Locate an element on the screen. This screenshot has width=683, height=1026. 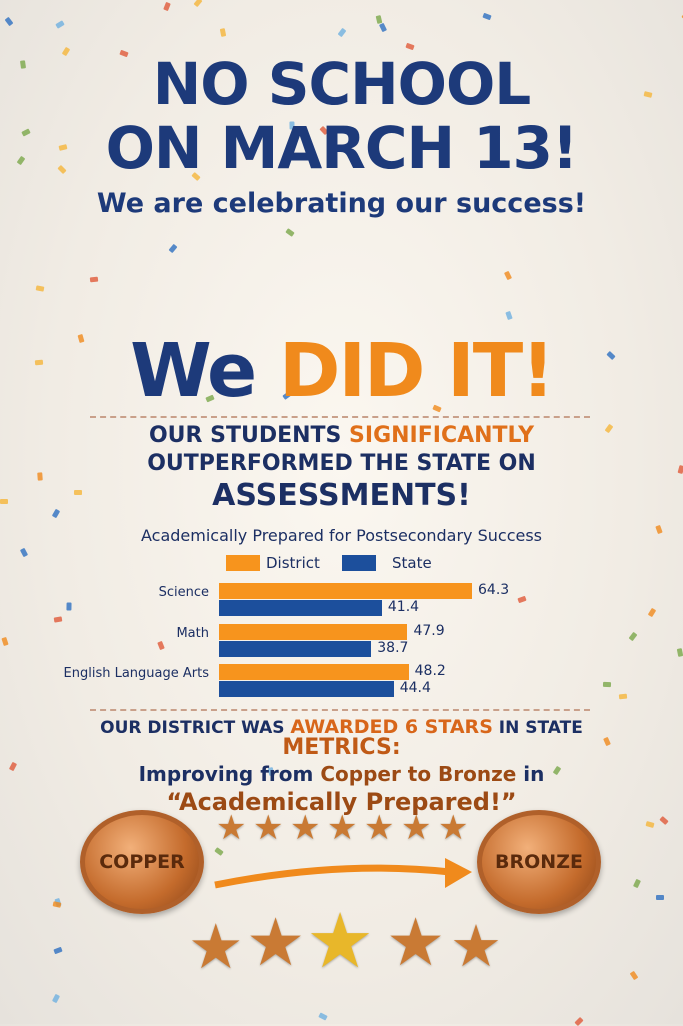
headline: NO SCHOOL ON MARCH 13! is located at coordinates (341, 116).